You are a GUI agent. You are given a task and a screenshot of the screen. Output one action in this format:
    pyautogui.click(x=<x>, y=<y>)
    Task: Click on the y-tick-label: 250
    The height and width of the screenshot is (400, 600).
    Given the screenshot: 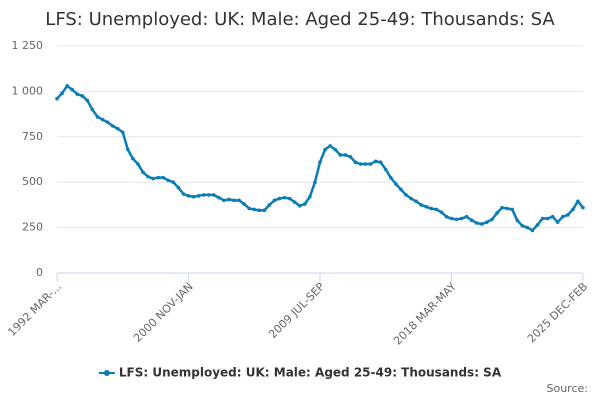 What is the action you would take?
    pyautogui.click(x=32, y=227)
    